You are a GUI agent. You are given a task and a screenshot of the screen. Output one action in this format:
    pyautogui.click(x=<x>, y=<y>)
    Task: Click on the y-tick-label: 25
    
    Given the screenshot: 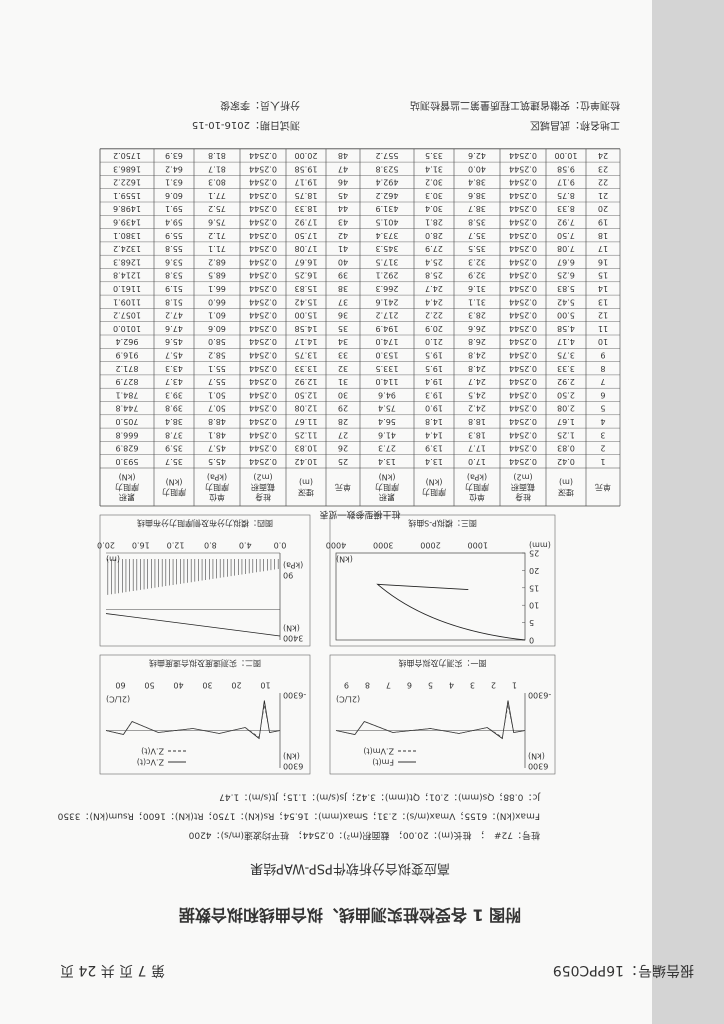 What is the action you would take?
    pyautogui.click(x=534, y=553)
    